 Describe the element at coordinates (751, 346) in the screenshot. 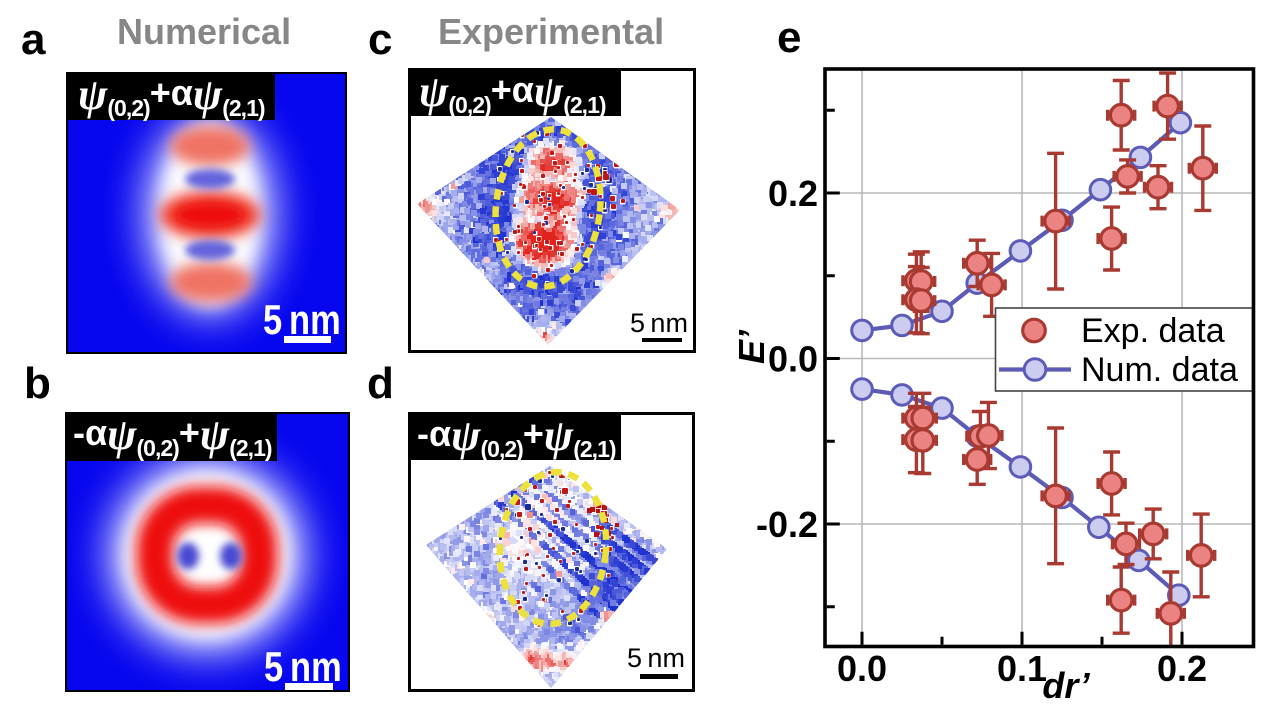

I see `svg-text: E’` at that location.